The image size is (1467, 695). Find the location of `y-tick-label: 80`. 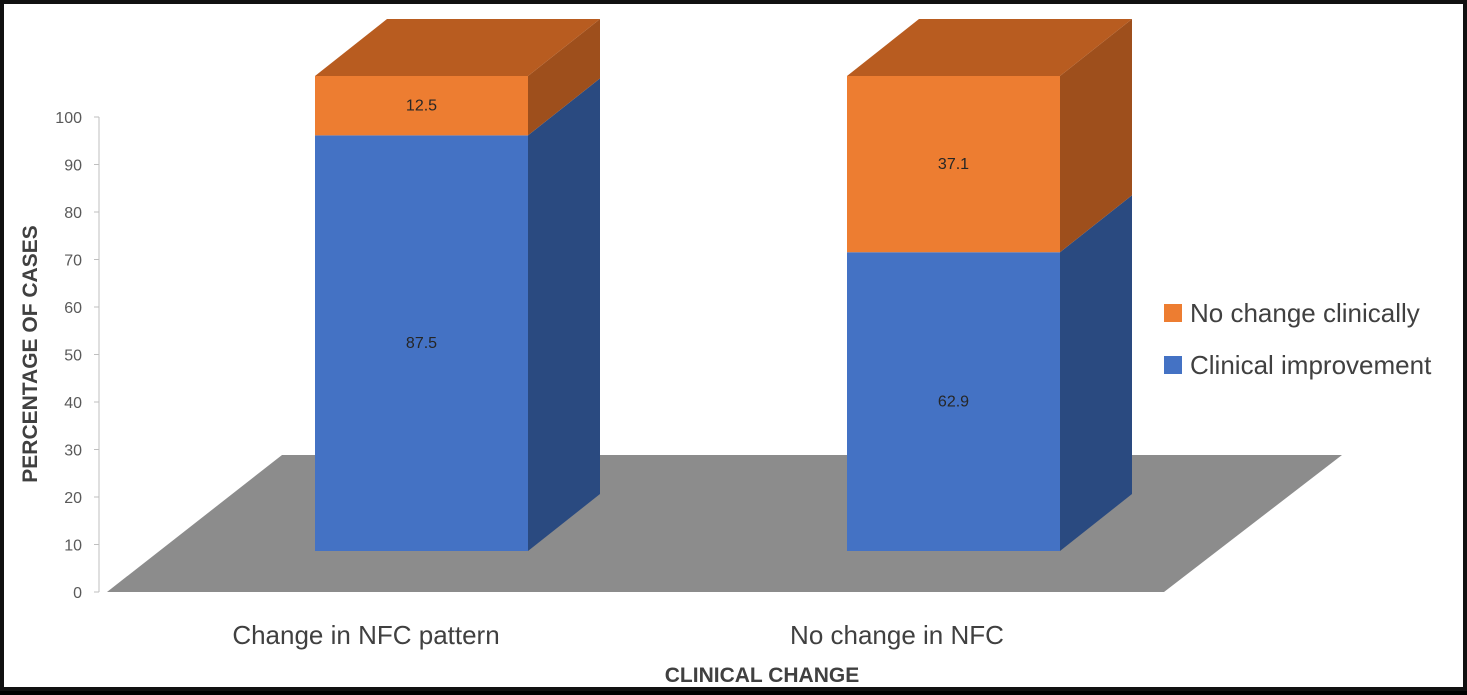

y-tick-label: 80 is located at coordinates (73, 213).